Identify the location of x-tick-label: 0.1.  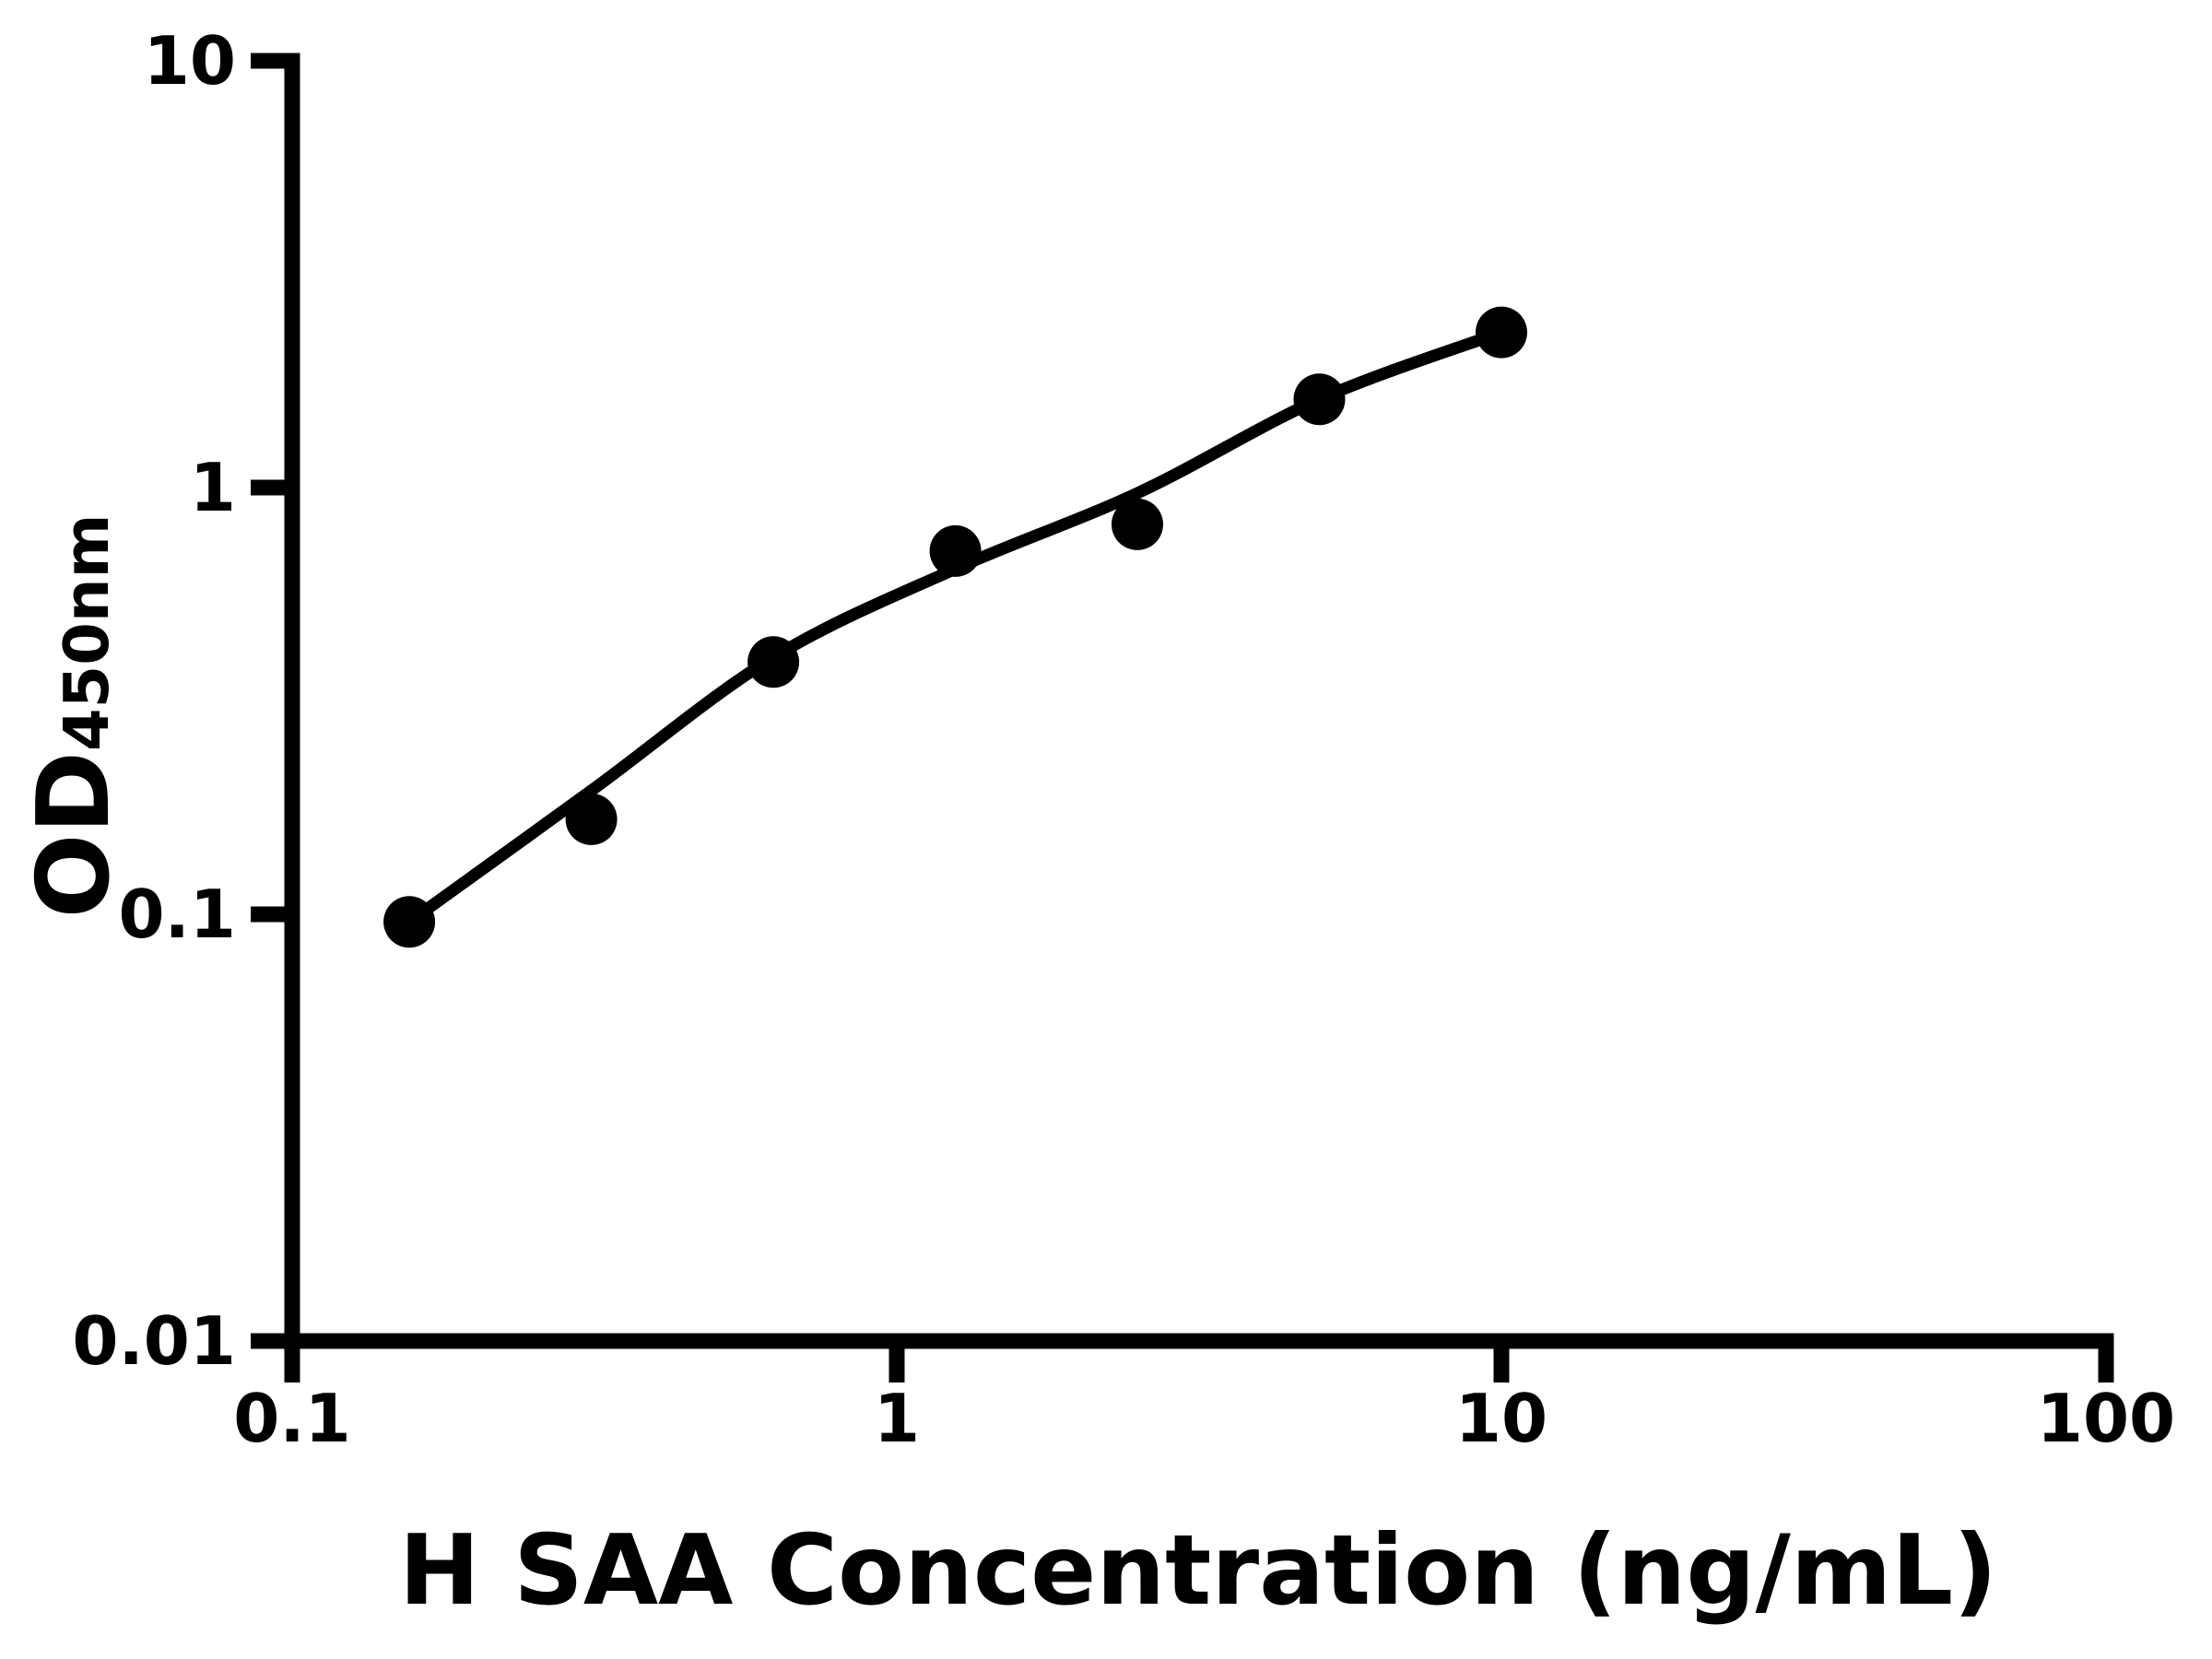
(292, 1418).